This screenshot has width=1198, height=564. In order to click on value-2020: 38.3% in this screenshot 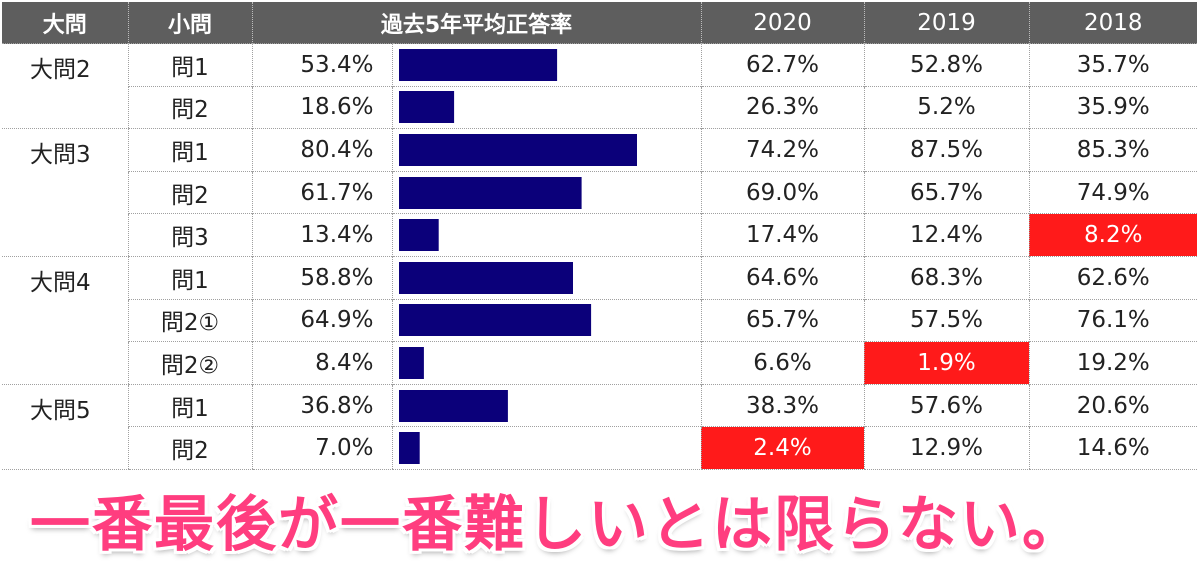, I will do `click(782, 405)`.